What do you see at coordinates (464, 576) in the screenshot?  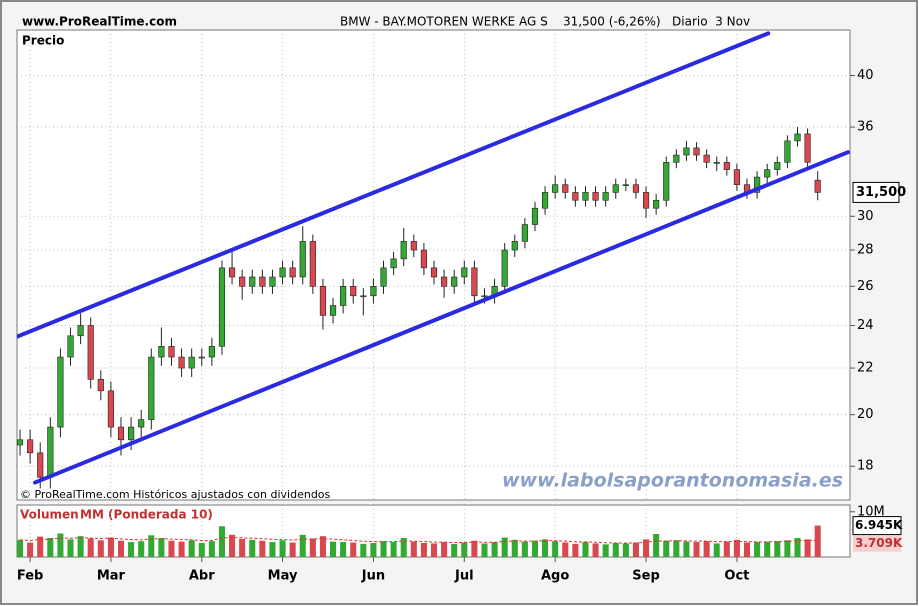 I see `x-tick-label: Jul` at bounding box center [464, 576].